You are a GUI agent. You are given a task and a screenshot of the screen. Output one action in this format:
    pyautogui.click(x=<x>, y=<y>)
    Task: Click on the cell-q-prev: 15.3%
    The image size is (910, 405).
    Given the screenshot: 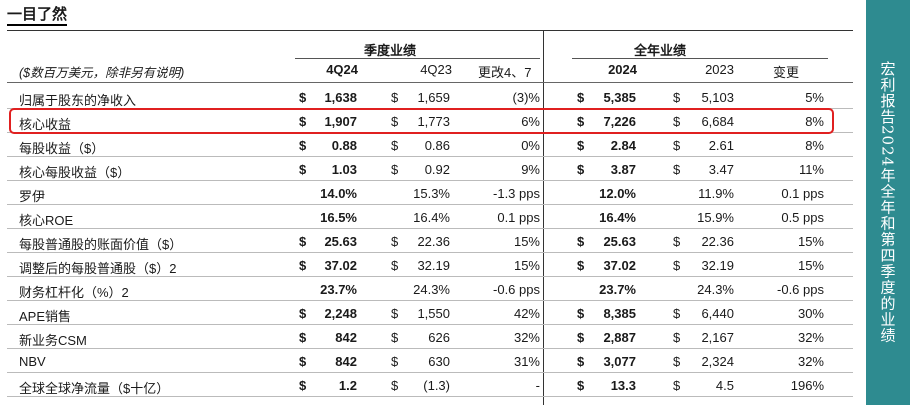 What is the action you would take?
    pyautogui.click(x=431, y=193)
    